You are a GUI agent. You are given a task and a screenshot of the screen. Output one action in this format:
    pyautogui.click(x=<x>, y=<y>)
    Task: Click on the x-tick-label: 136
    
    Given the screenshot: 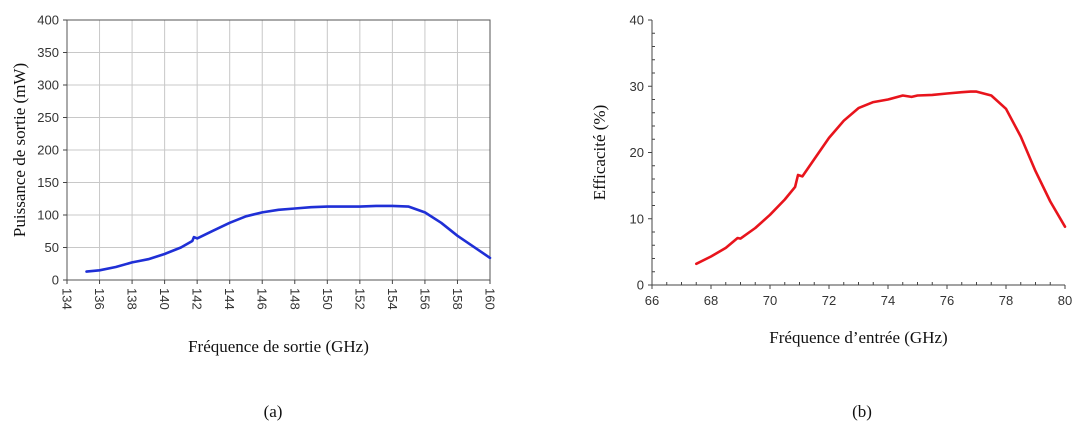 What is the action you would take?
    pyautogui.click(x=99, y=299)
    